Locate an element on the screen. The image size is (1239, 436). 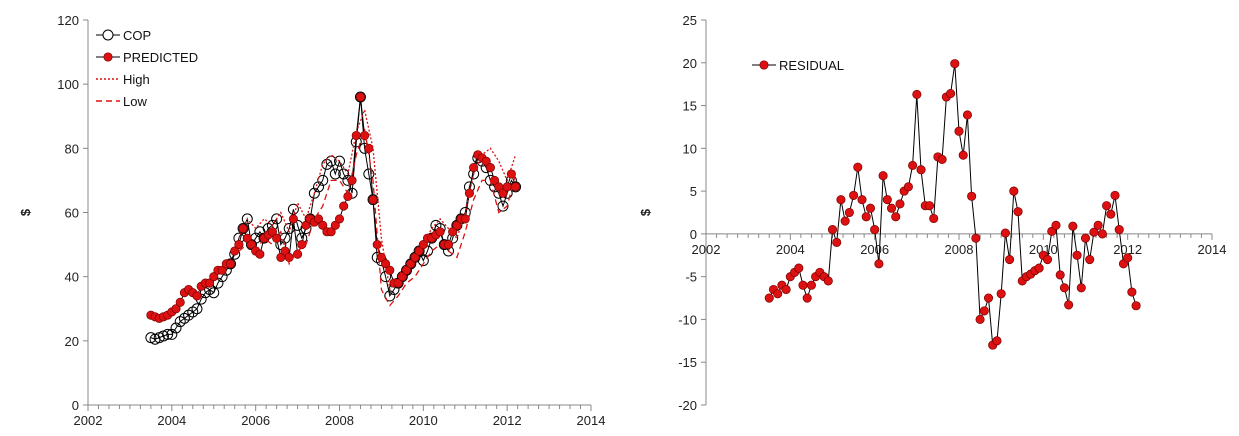
y-tick-label: 5 is located at coordinates (693, 191).